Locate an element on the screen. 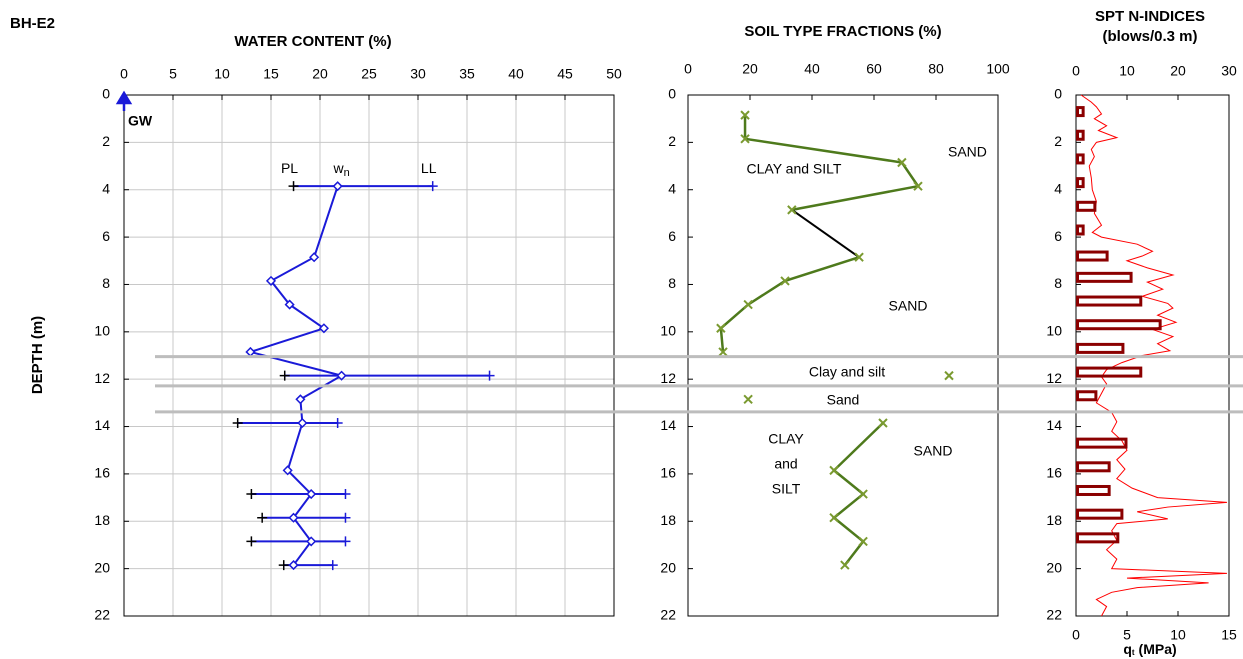 This screenshot has width=1243, height=659. chart-title: SPT N-INDICES is located at coordinates (1150, 16).